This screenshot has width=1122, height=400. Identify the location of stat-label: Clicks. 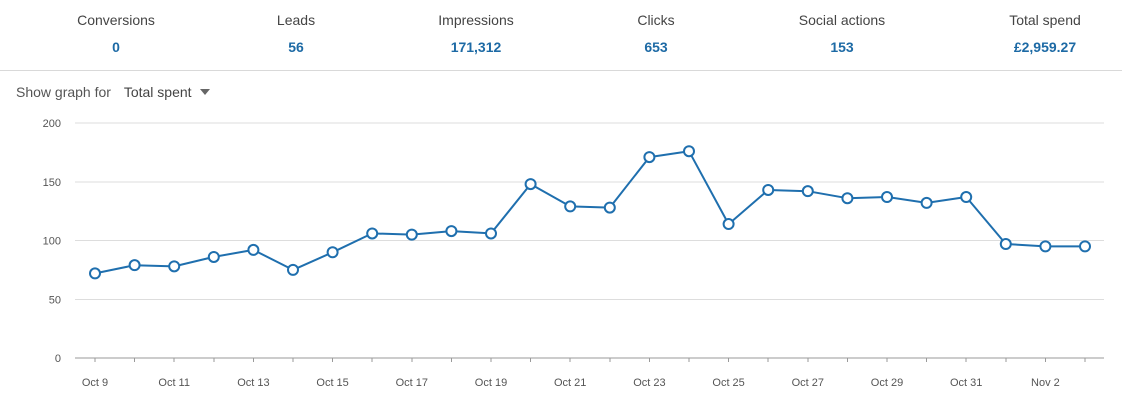
(656, 20).